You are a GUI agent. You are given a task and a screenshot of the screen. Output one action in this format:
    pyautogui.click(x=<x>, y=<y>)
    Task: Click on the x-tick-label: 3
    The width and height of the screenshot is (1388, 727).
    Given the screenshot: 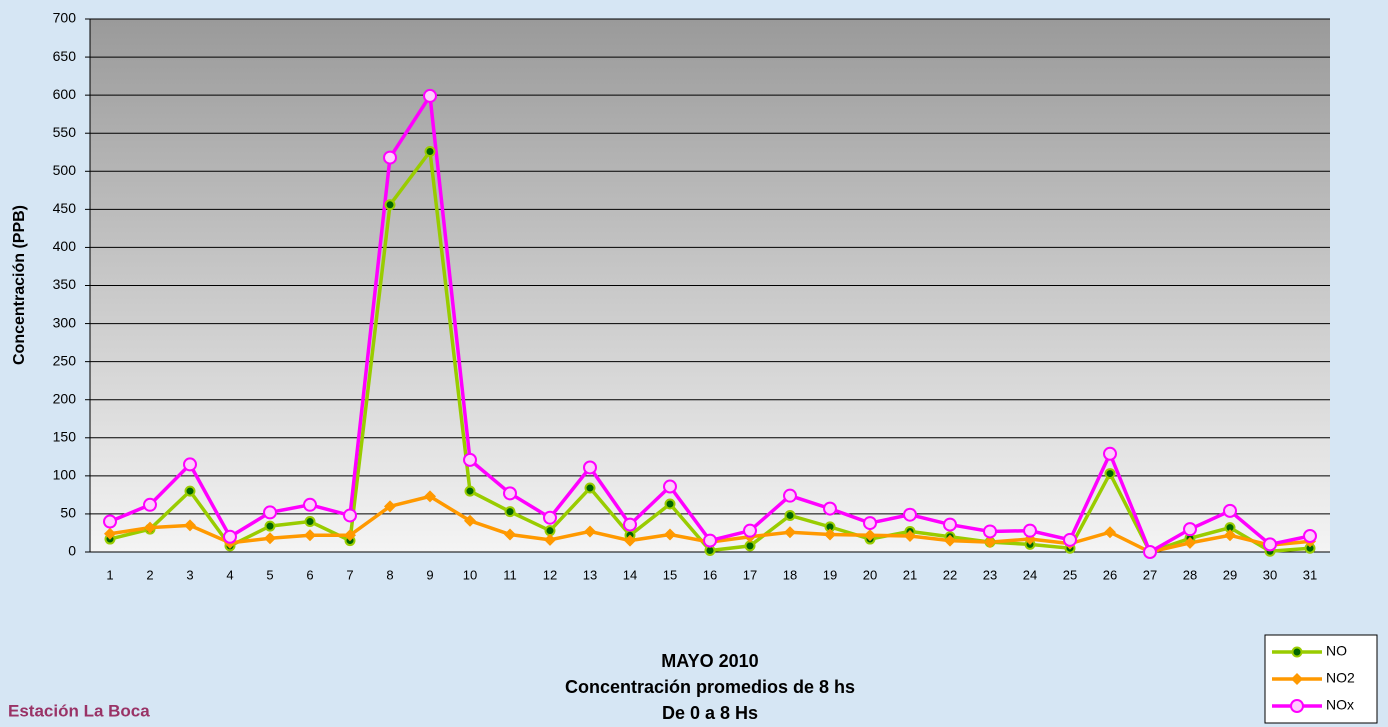 What is the action you would take?
    pyautogui.click(x=189, y=574)
    